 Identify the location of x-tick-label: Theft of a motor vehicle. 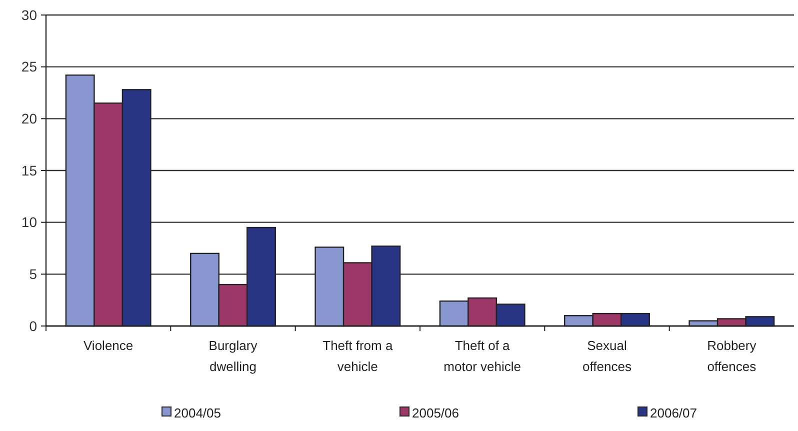
(482, 356).